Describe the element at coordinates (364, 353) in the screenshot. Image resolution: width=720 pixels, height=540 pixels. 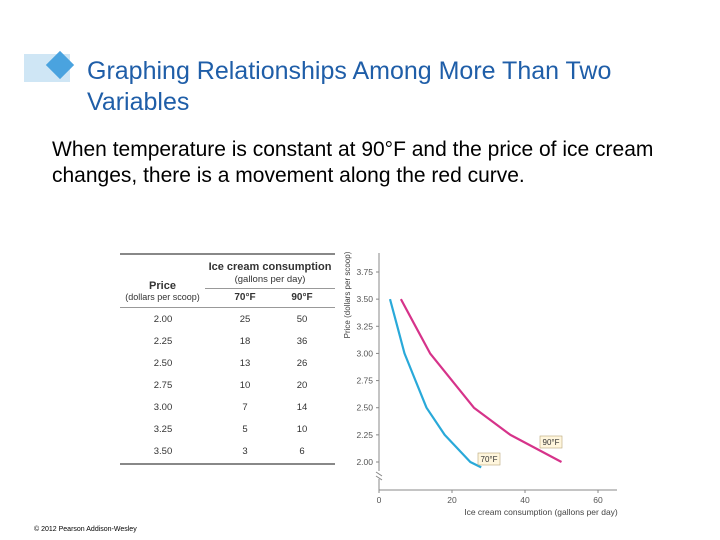
I see `y-tick-label: 3.00` at that location.